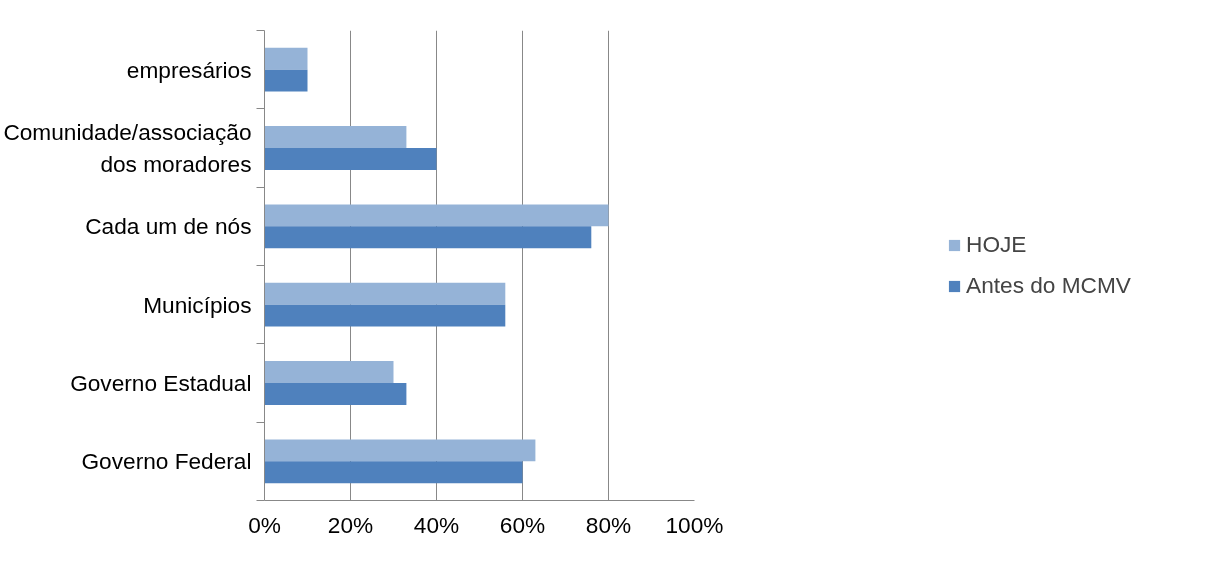 The height and width of the screenshot is (588, 1213). What do you see at coordinates (608, 524) in the screenshot?
I see `x-tick-label: 80%` at bounding box center [608, 524].